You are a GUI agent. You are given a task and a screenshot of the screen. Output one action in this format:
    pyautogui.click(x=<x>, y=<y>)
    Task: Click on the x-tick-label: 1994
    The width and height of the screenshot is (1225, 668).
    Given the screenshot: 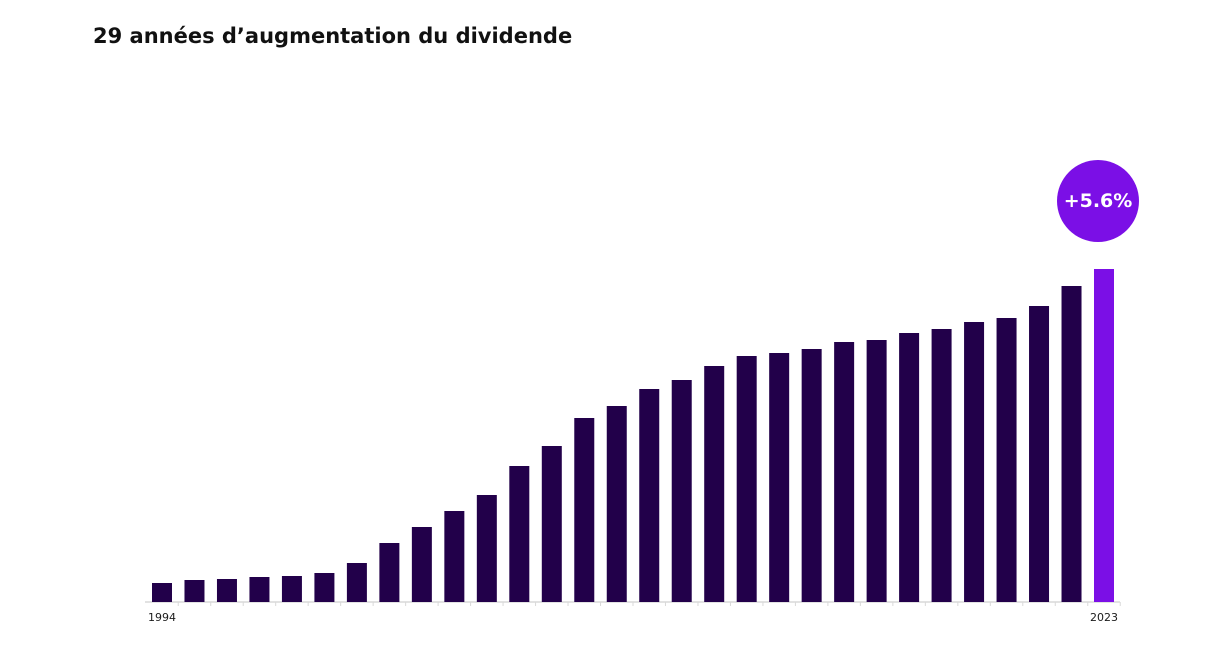 What is the action you would take?
    pyautogui.click(x=162, y=617)
    